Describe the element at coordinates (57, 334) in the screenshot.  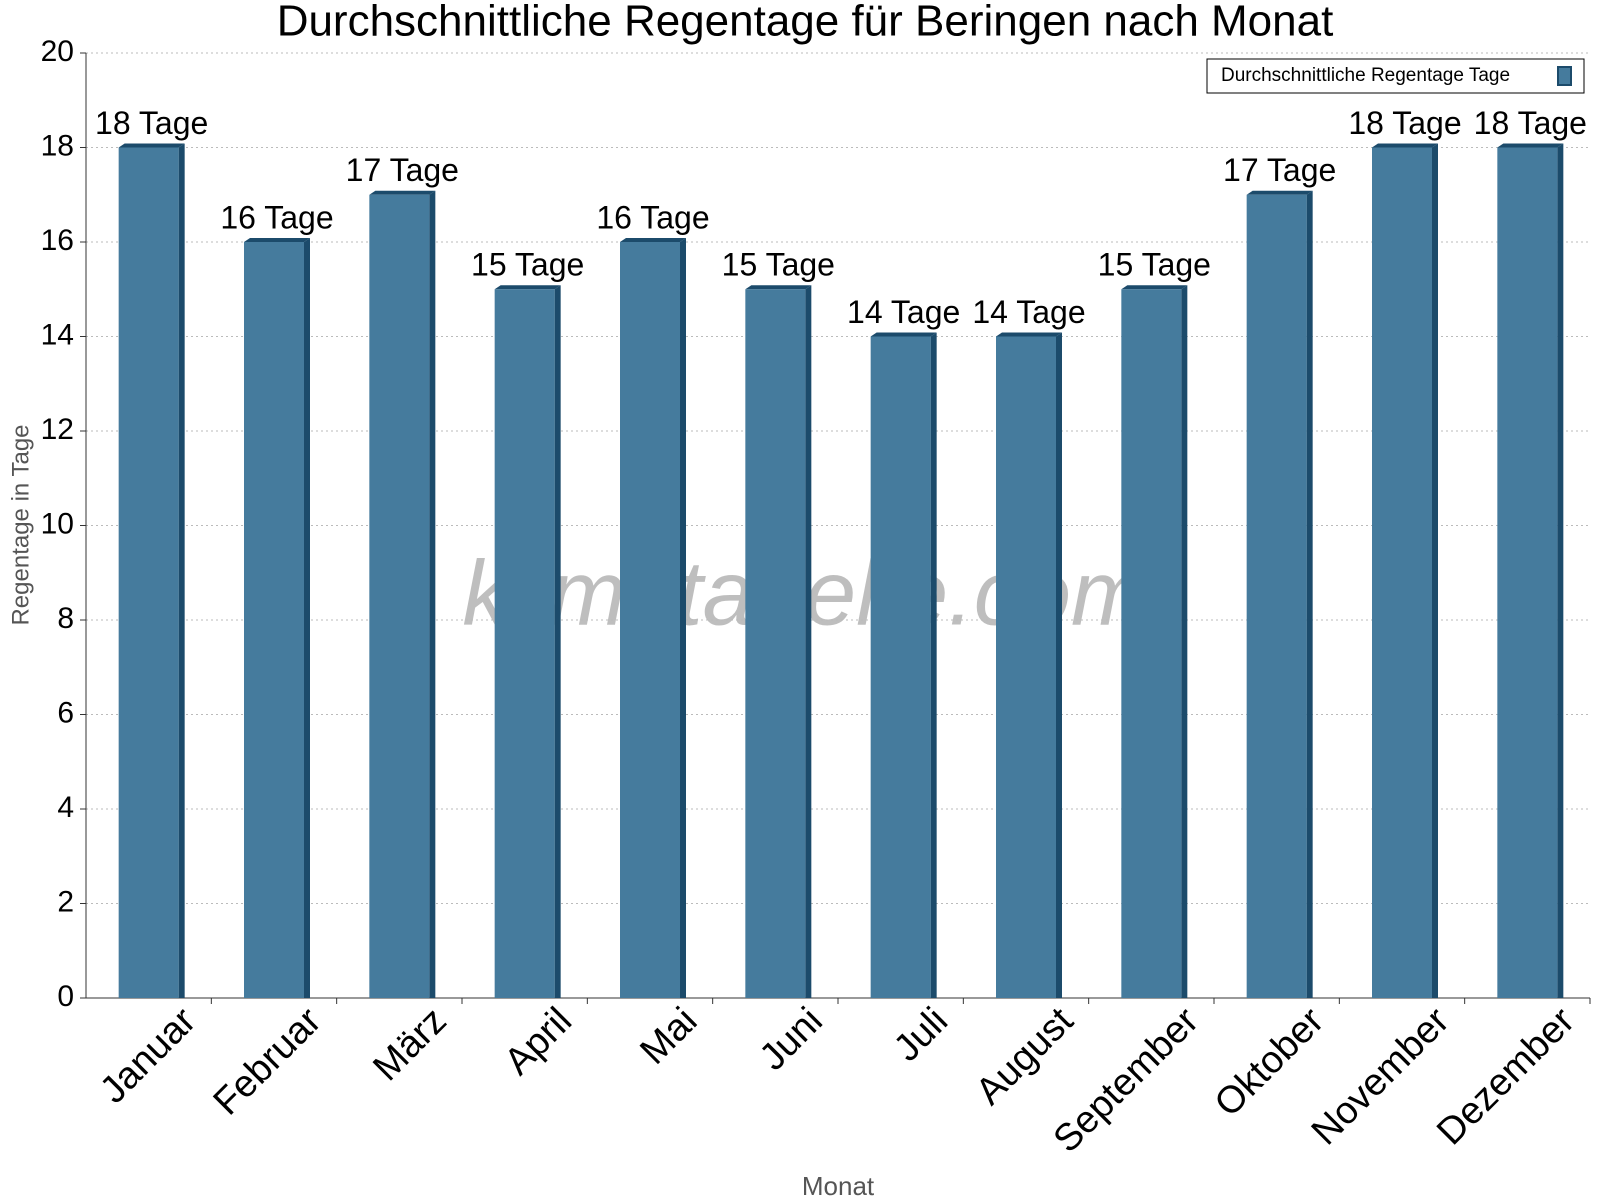
I see `y-tick-label: 14` at that location.